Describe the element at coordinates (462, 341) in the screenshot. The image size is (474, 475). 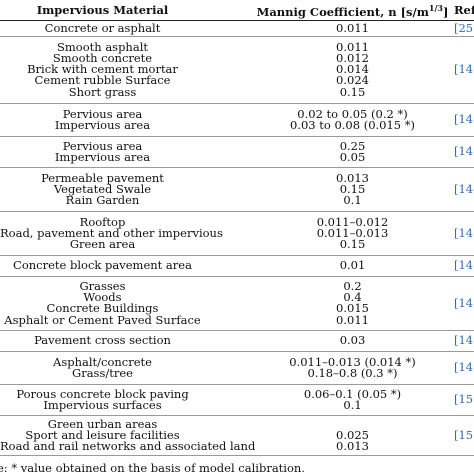
I see `reference-link: [148` at that location.